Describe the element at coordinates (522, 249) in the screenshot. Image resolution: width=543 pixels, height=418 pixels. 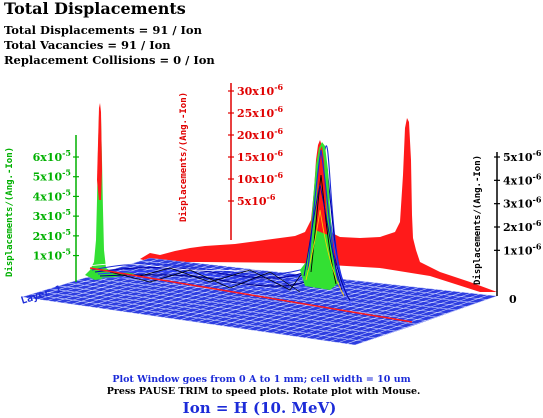
I see `axis-tick-label: 1x10⁻⁶` at that location.